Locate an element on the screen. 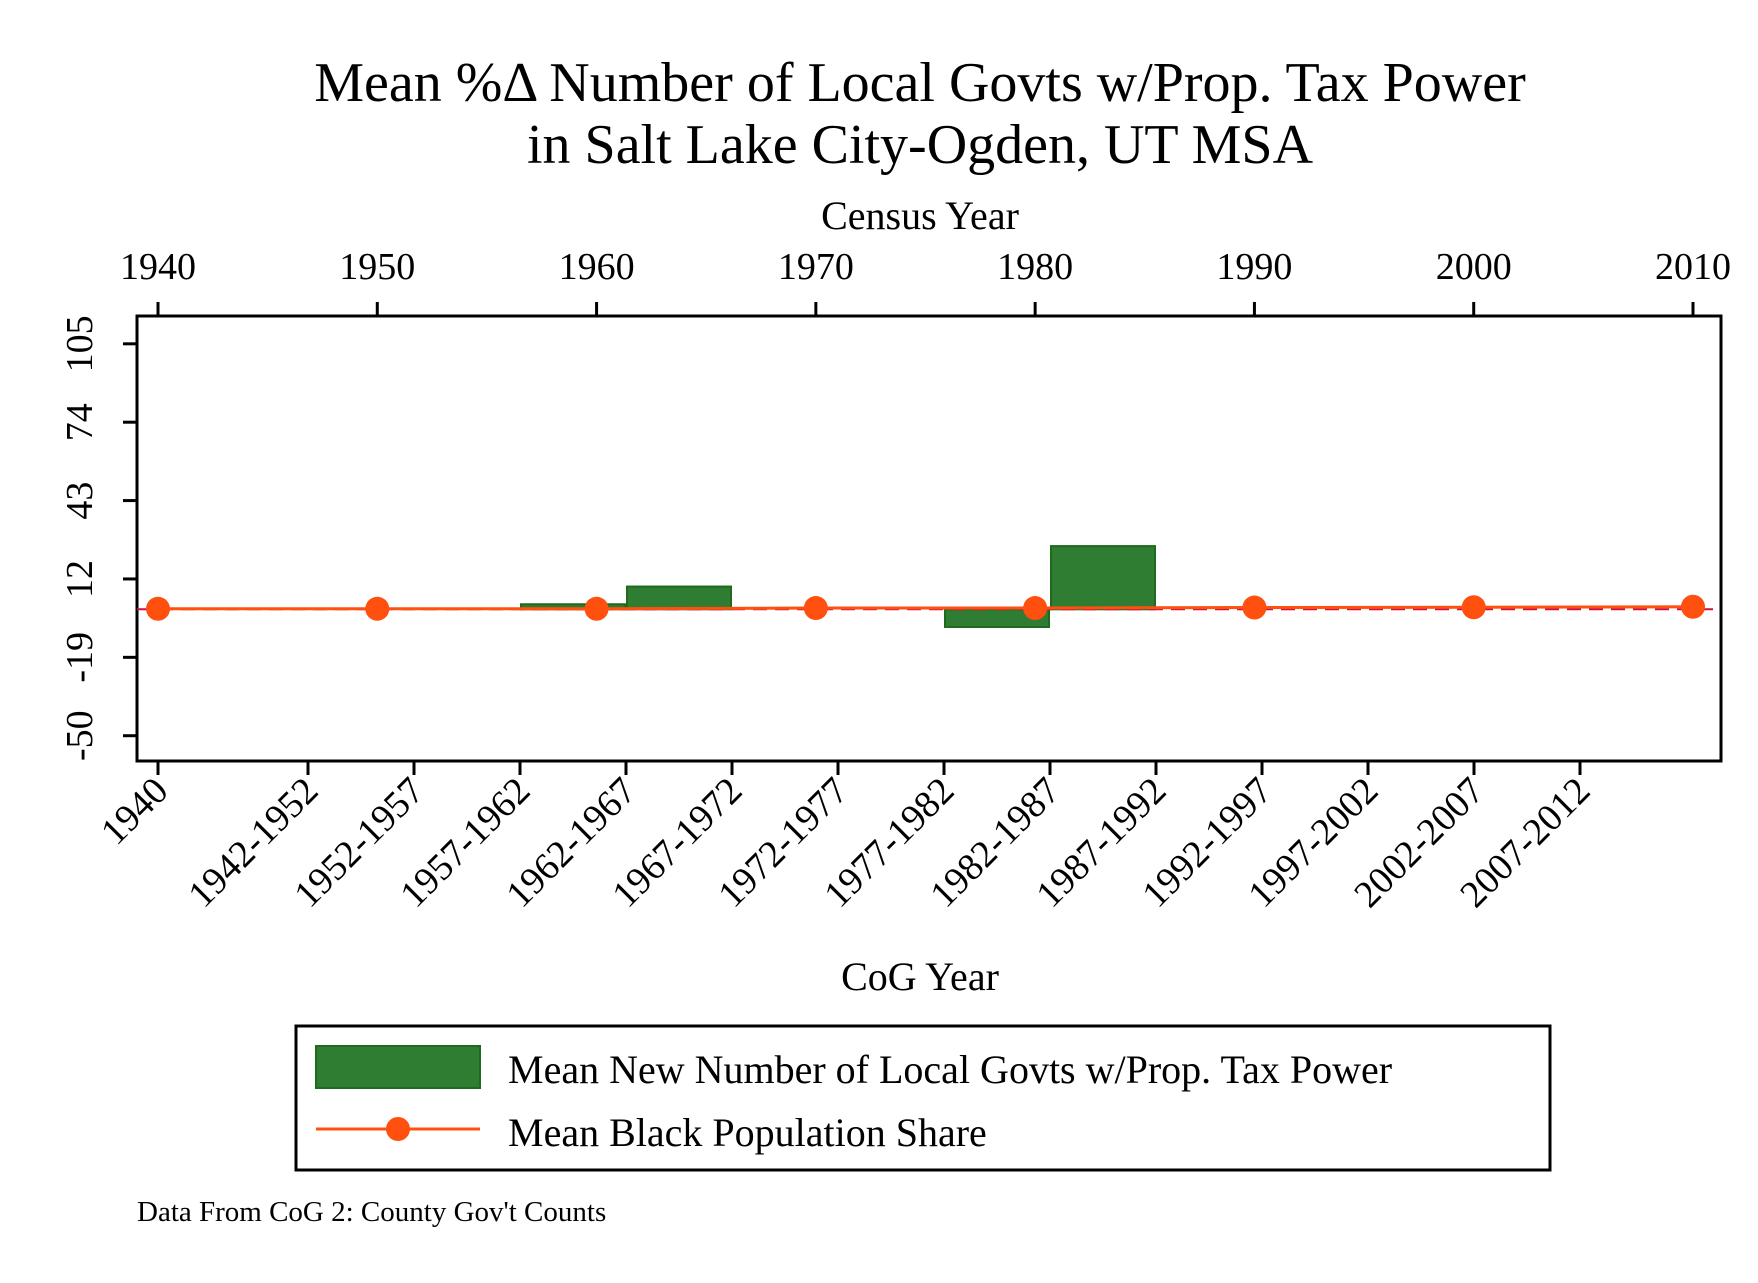 This screenshot has width=1758, height=1283. top-tick-label: 1950 is located at coordinates (377, 267).